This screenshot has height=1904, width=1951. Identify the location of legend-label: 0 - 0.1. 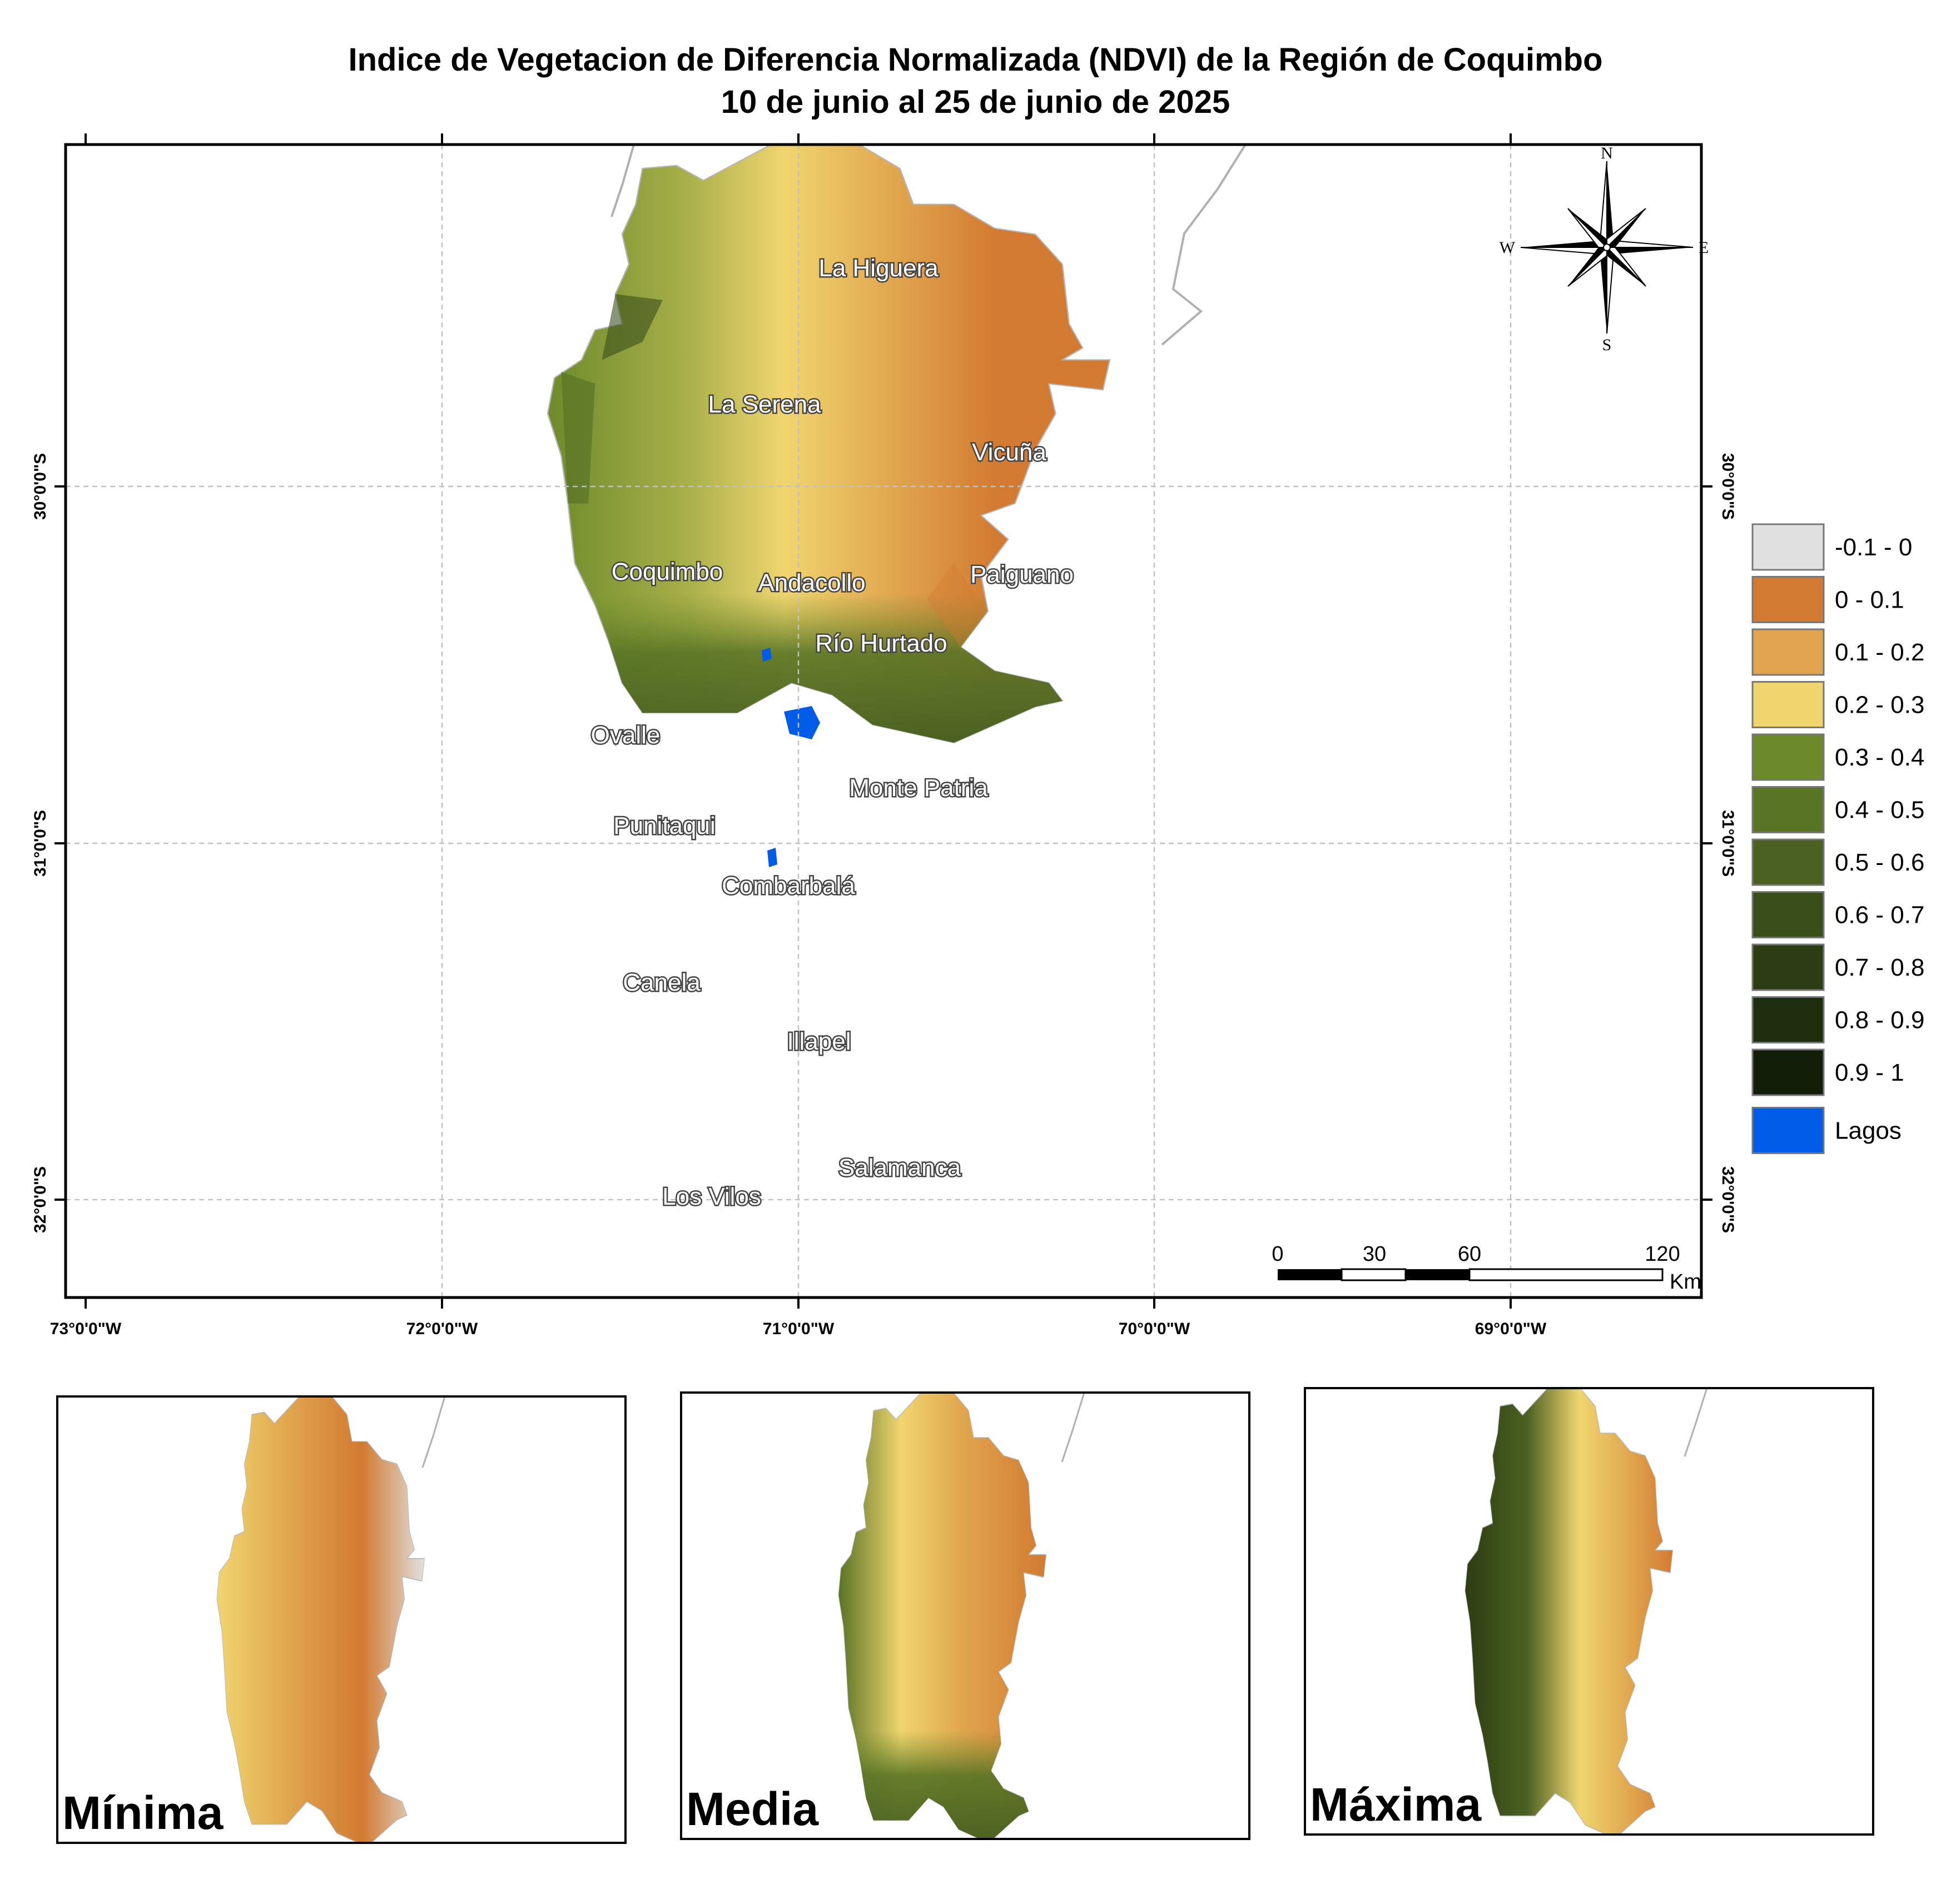
(1869, 600).